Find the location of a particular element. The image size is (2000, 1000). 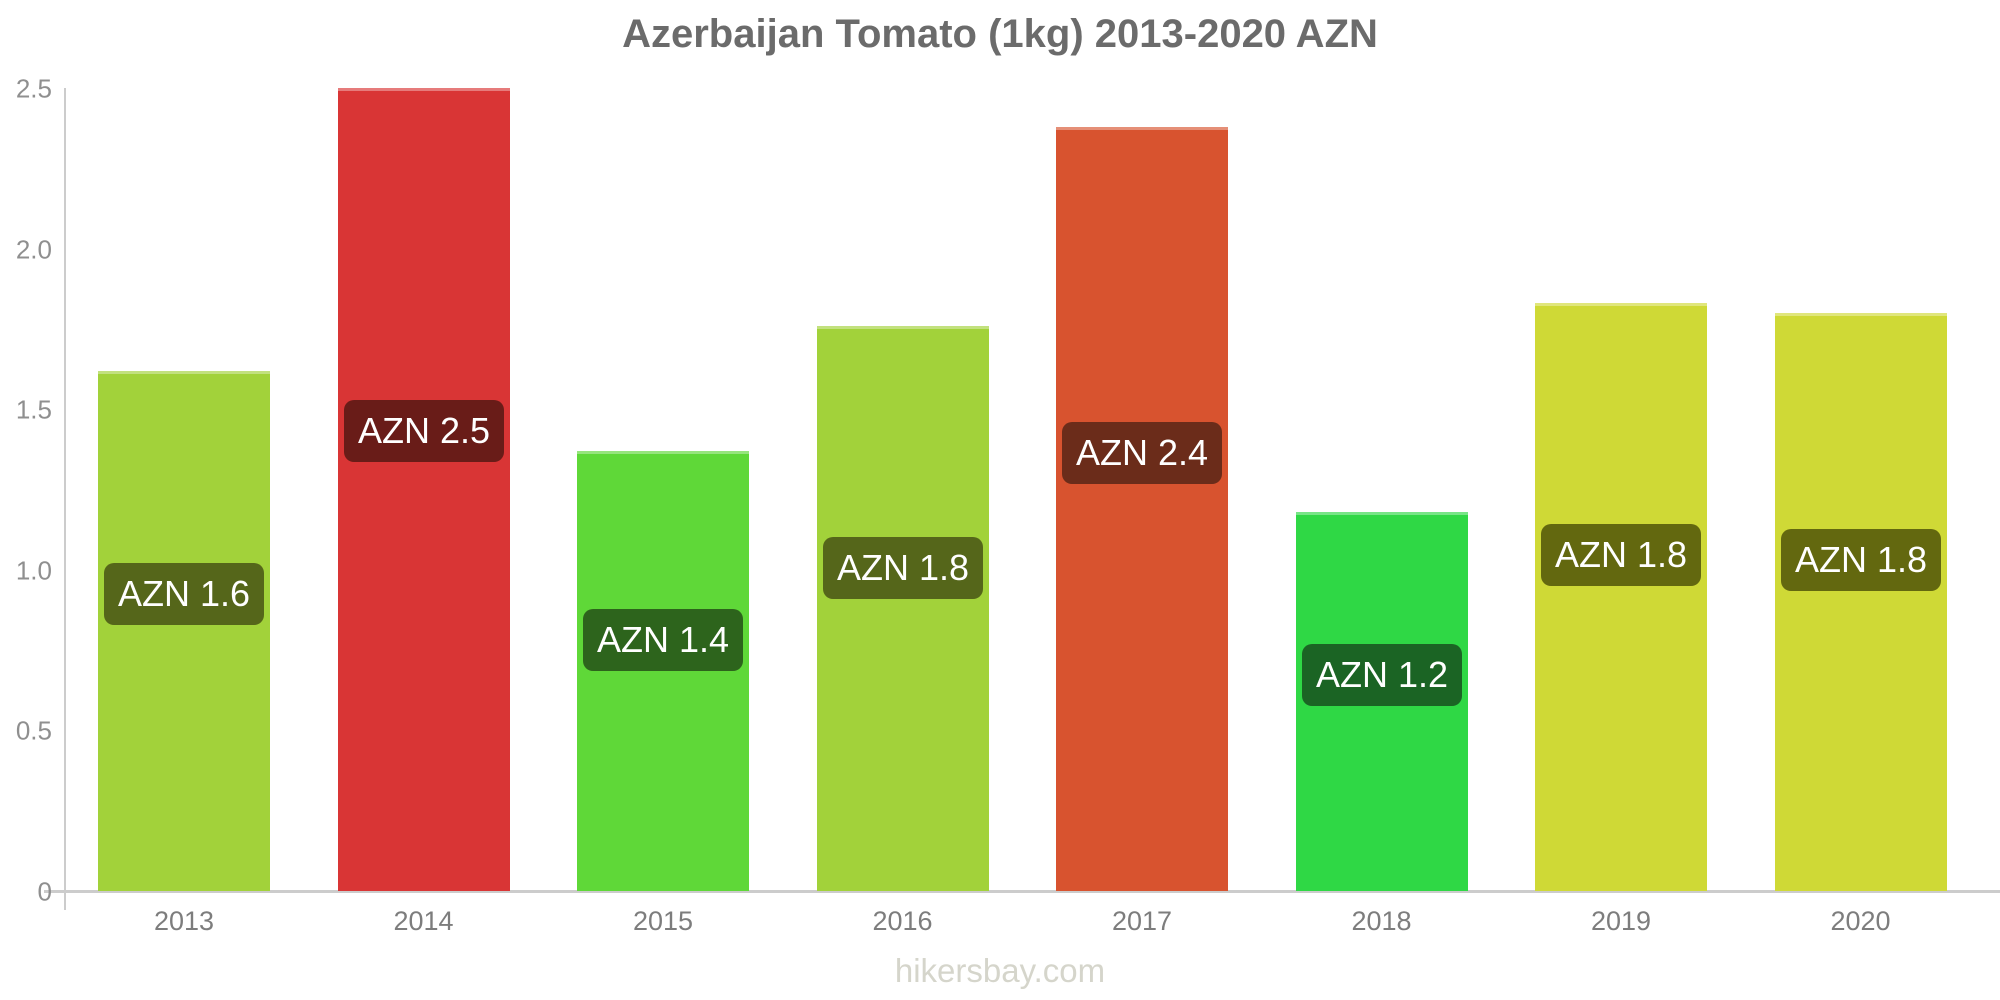

chart-title: Azerbaijan Tomato (1kg) 2013-2020 AZN is located at coordinates (1000, 34).